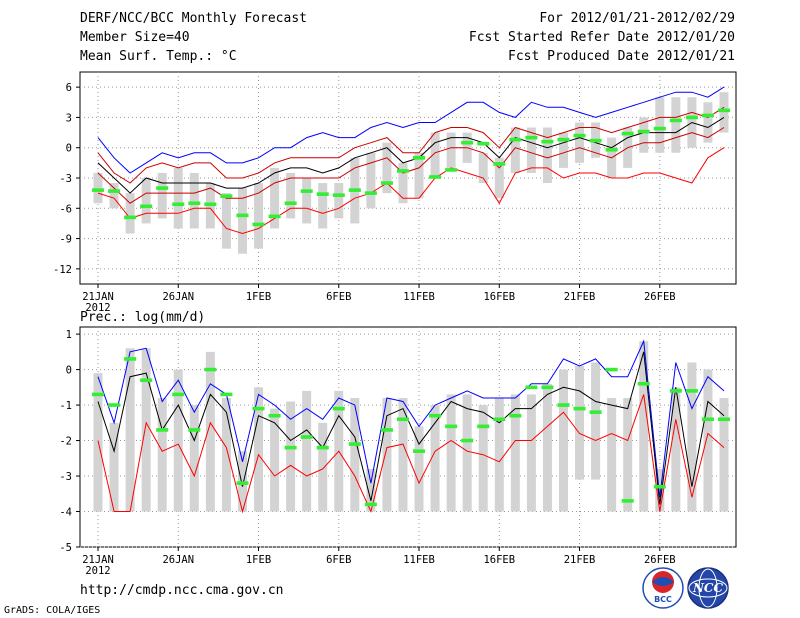 This screenshot has height=618, width=800. Describe the element at coordinates (258, 560) in the screenshot. I see `prec-xtick-label: 1FEB` at that location.